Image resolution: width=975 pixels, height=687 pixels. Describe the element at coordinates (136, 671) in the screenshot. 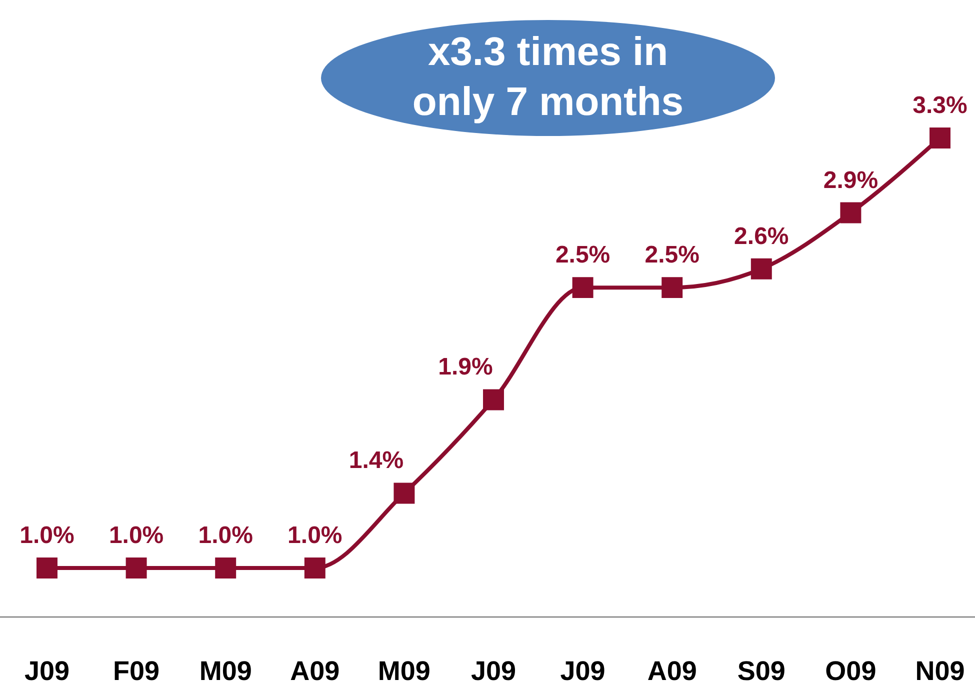

I see `x-tick-label: F09` at that location.